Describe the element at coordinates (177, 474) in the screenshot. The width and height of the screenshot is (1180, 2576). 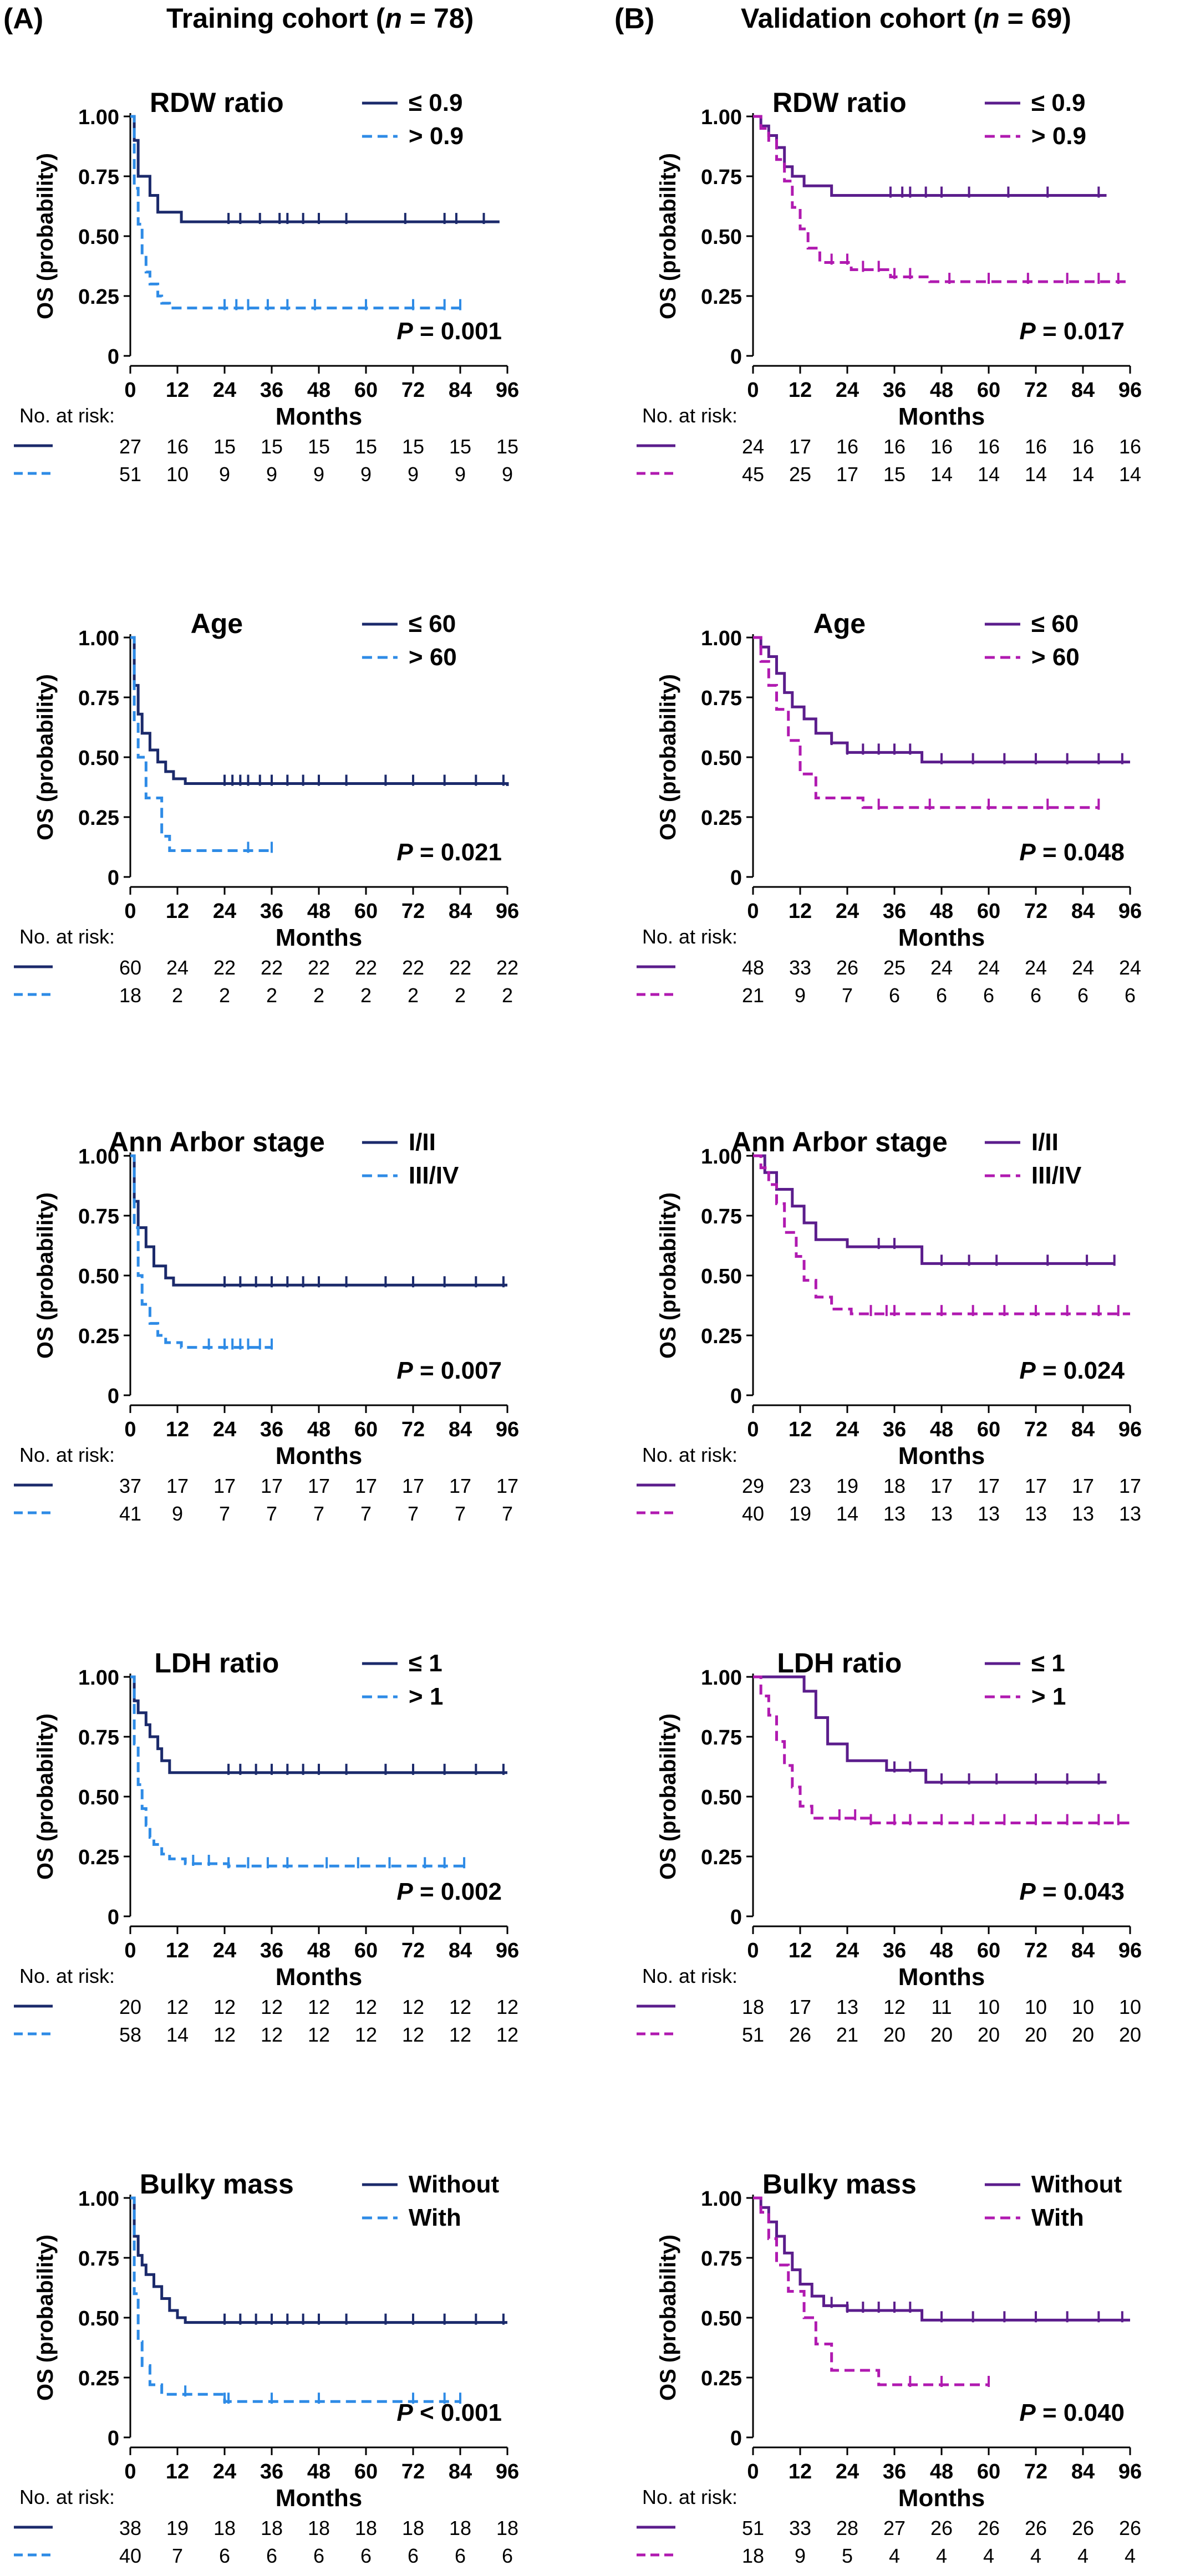
I see `risk-count: 10` at that location.